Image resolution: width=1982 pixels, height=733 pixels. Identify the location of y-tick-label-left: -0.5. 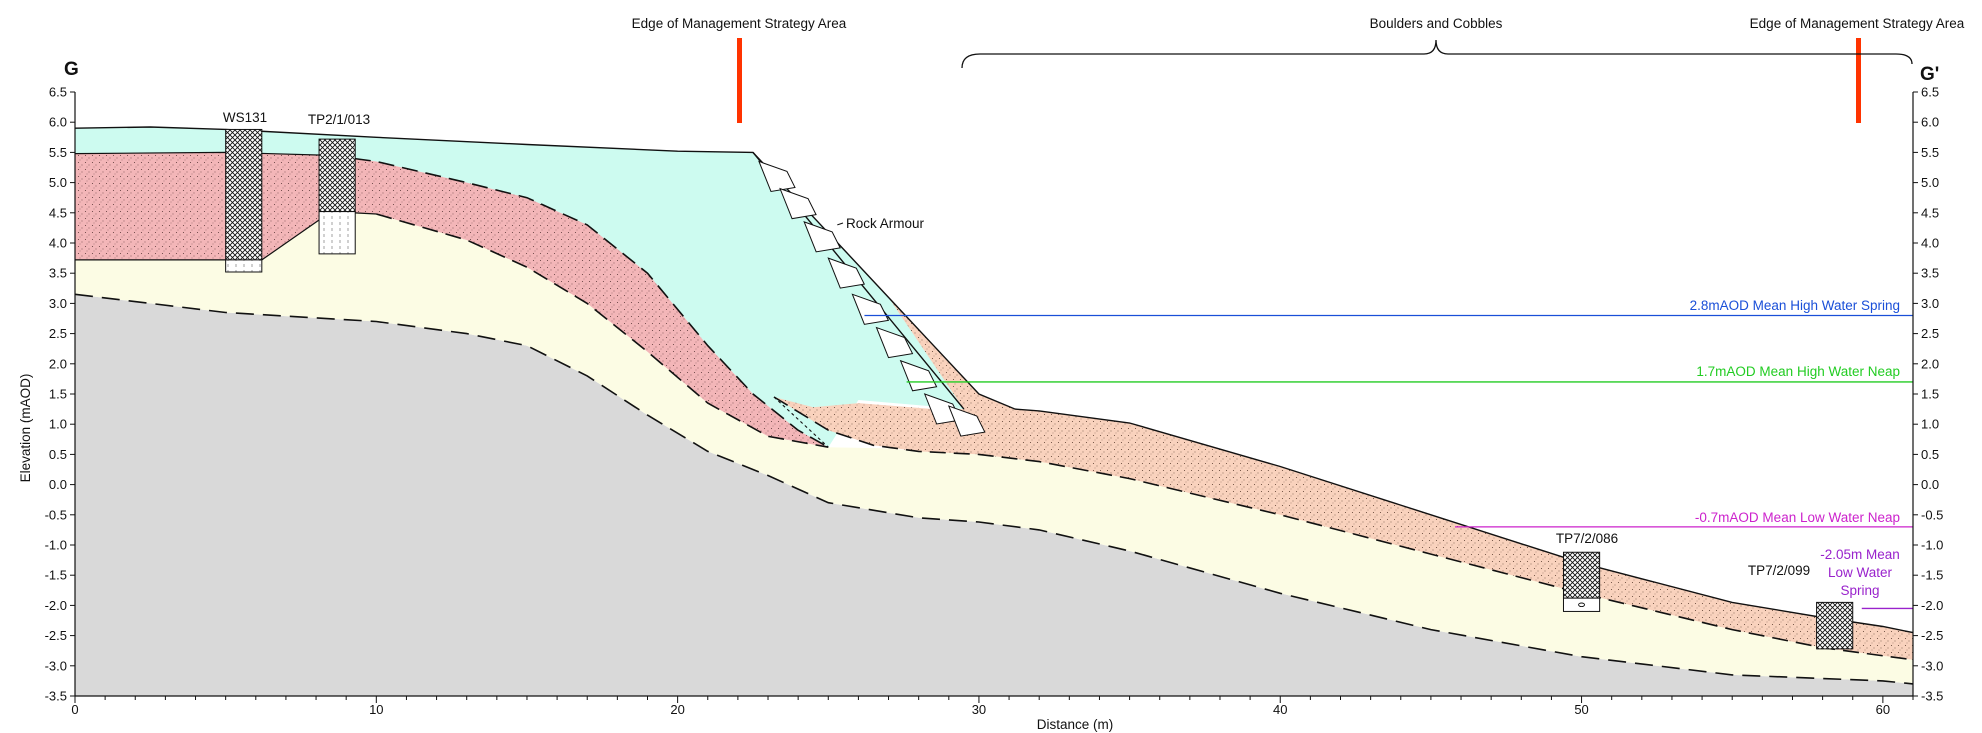
(56, 514).